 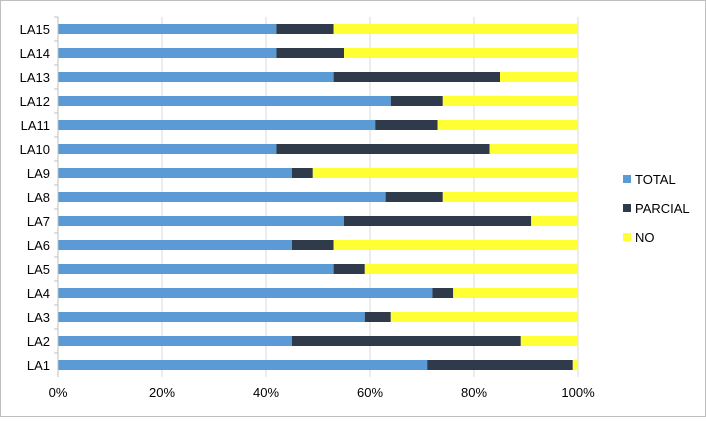 I want to click on legend-label-parcial: PARCIAL, so click(x=662, y=208).